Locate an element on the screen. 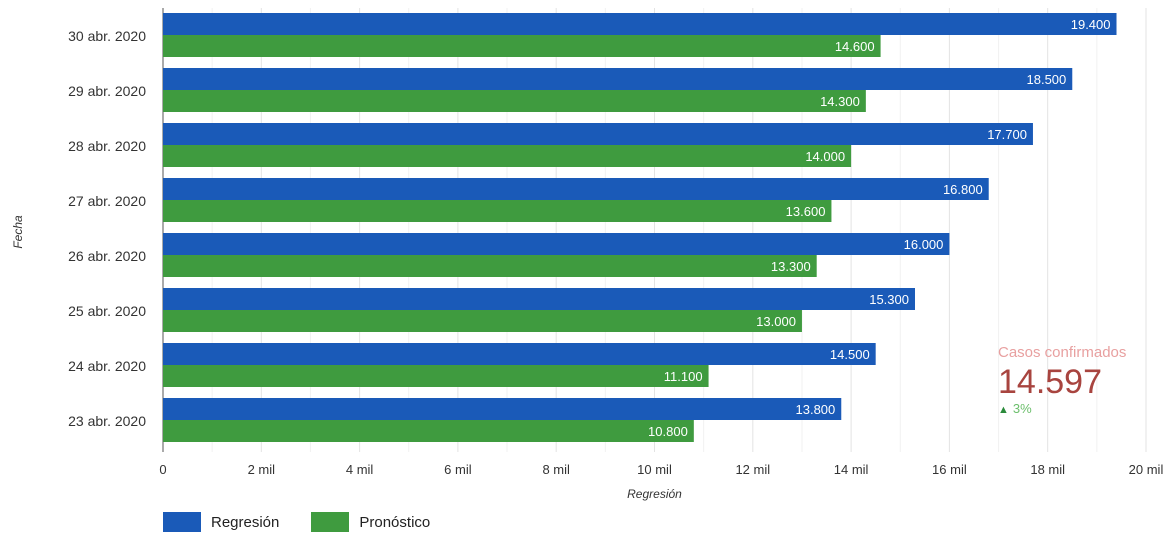 The height and width of the screenshot is (538, 1175). x-tick-label: 16 mil is located at coordinates (949, 469).